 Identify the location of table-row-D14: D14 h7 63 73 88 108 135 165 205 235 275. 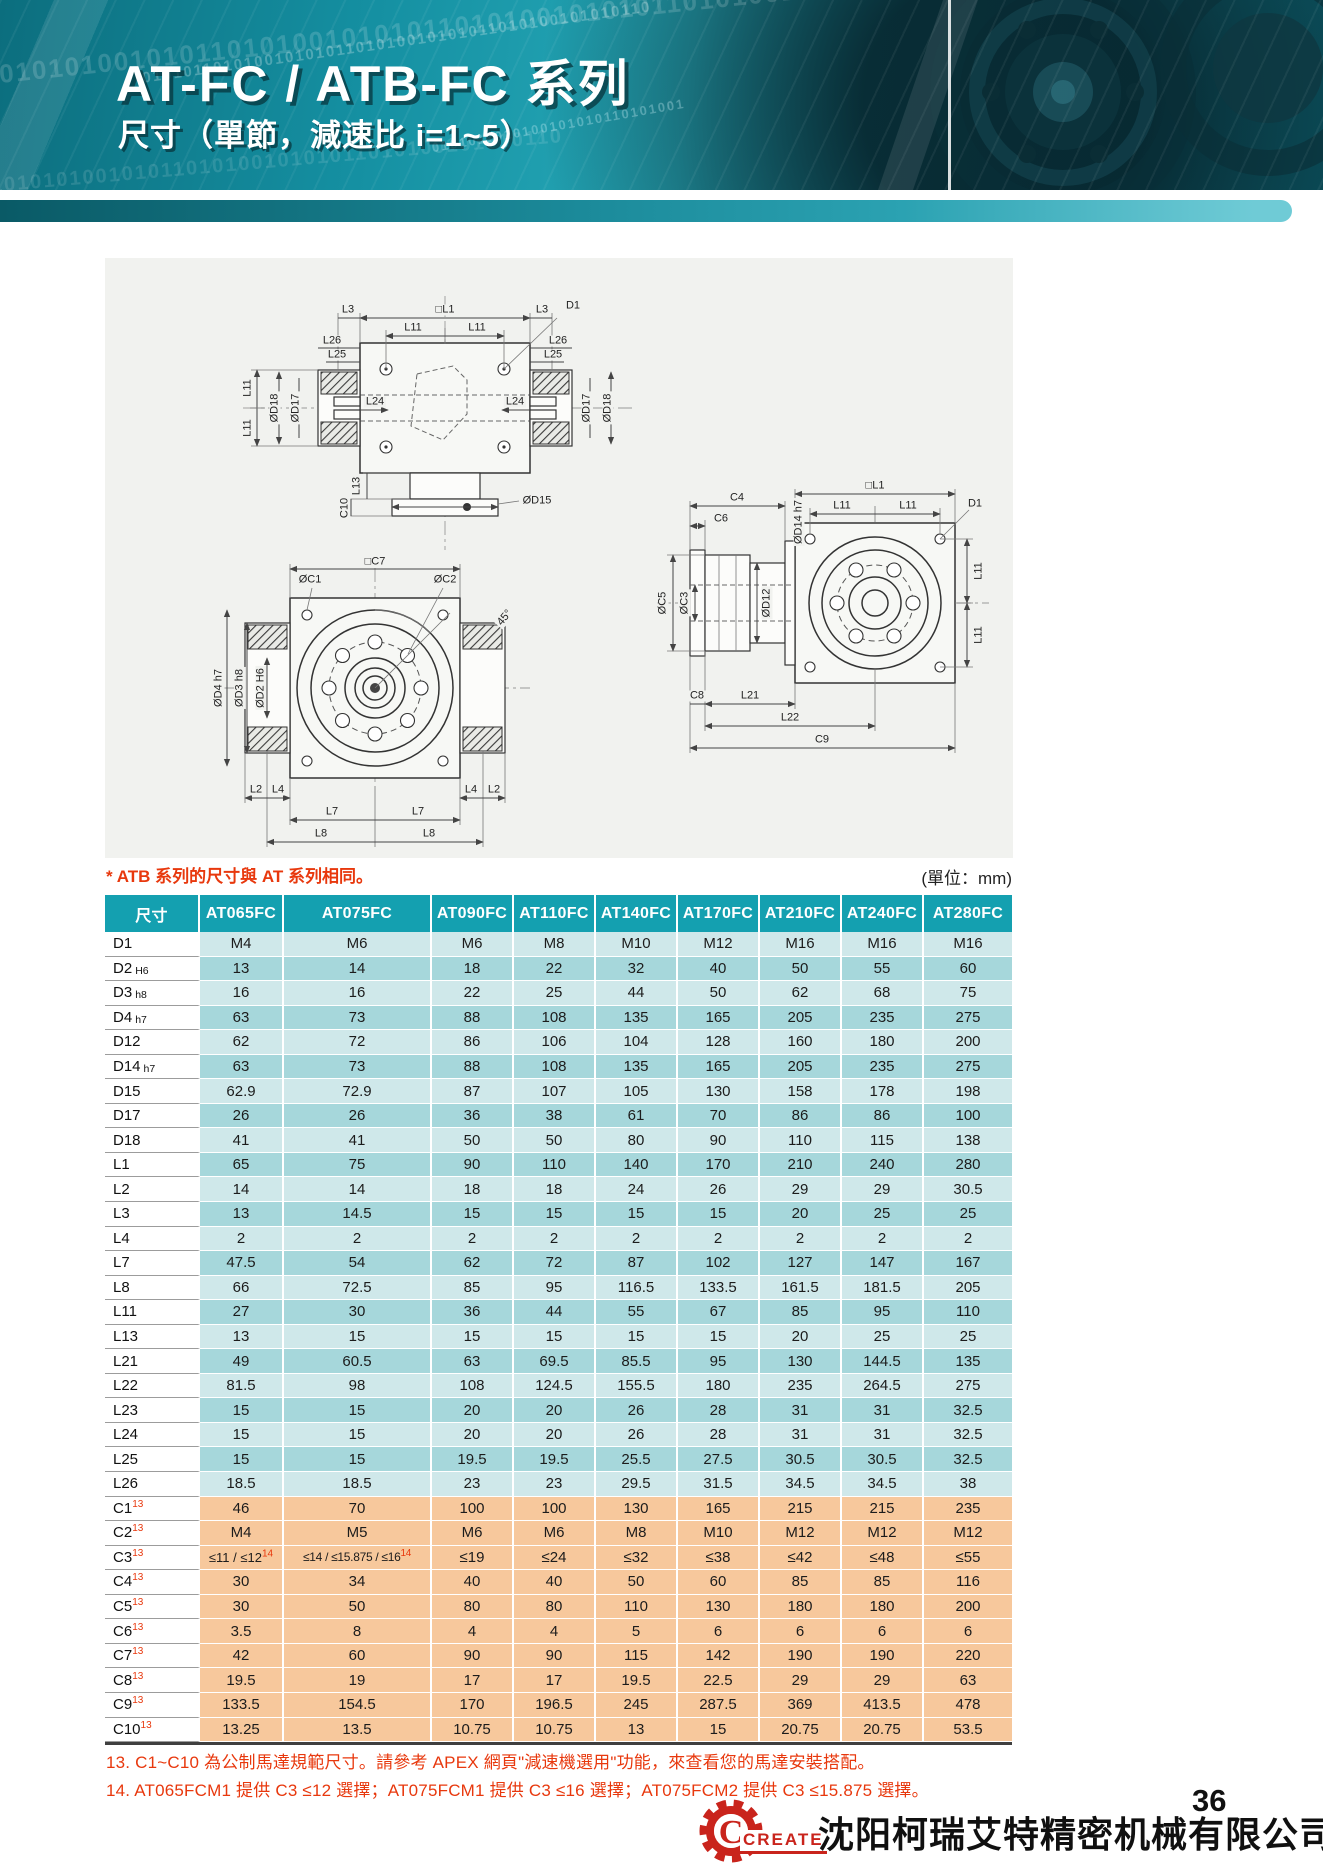
(558, 1067).